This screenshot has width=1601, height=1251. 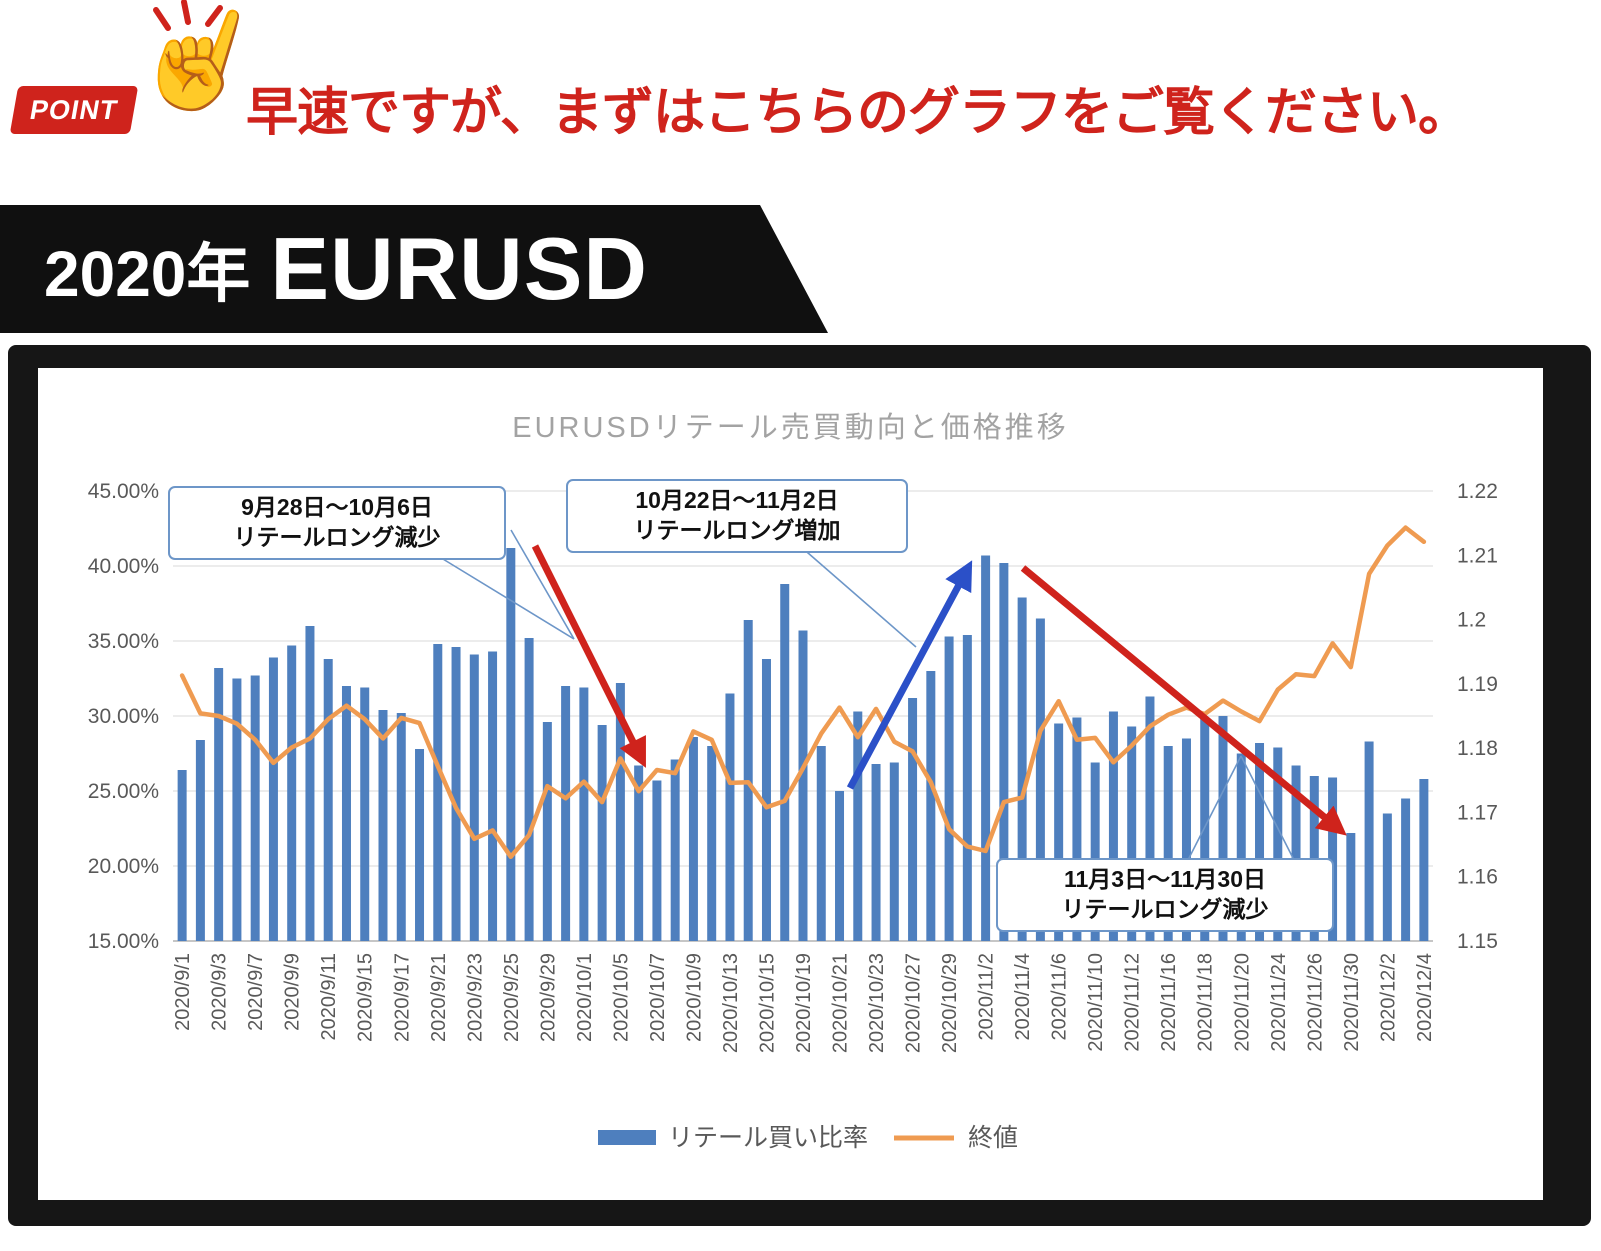 What do you see at coordinates (737, 529) in the screenshot?
I see `annotation-line: リテールロング増加` at bounding box center [737, 529].